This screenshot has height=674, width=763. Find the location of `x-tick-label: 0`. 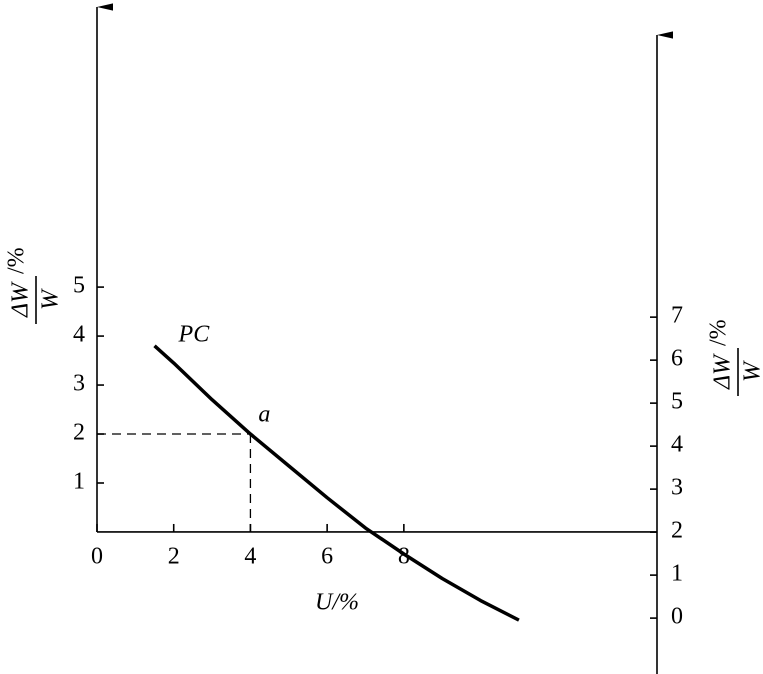

x-tick-label: 0 is located at coordinates (97, 556).